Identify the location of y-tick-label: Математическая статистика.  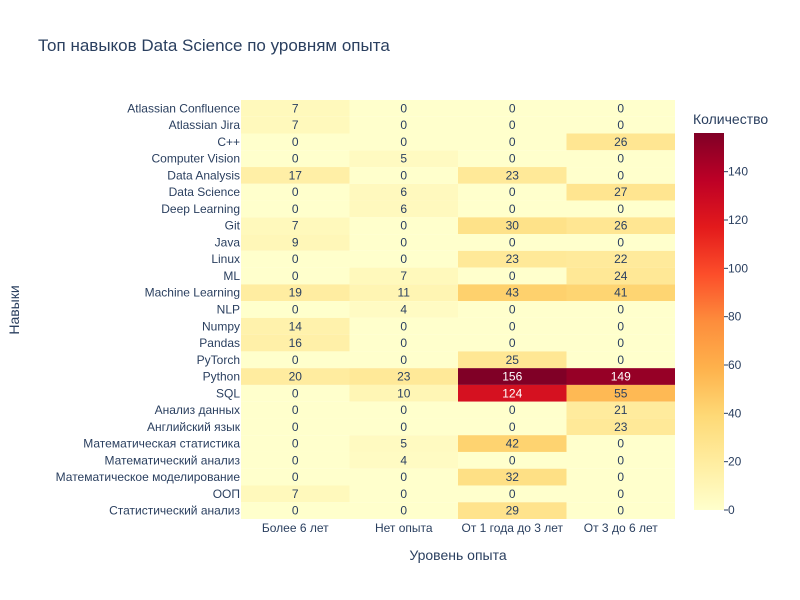
(161, 444).